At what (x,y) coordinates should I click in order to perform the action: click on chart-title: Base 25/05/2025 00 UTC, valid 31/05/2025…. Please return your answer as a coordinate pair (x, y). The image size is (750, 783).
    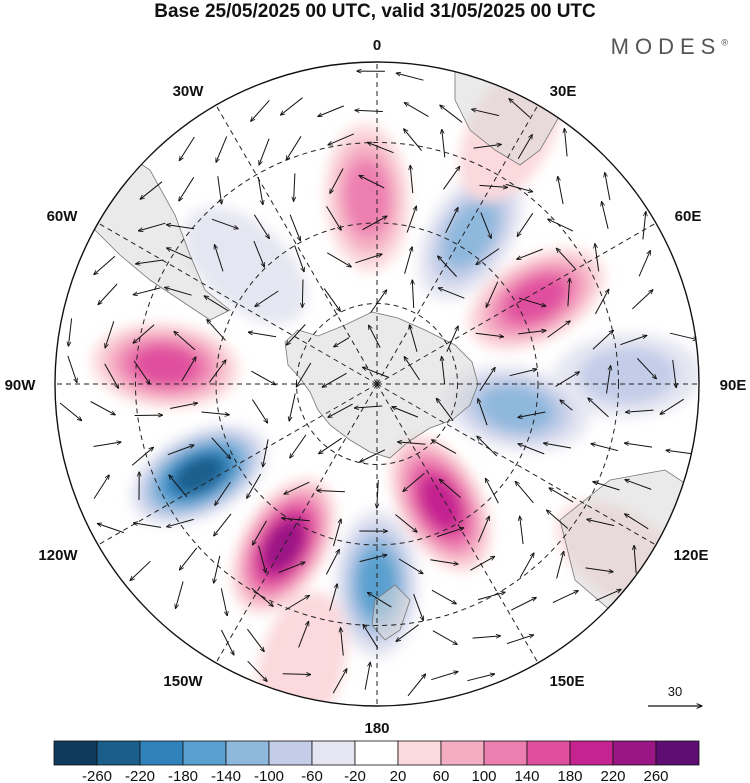
    Looking at the image, I should click on (375, 11).